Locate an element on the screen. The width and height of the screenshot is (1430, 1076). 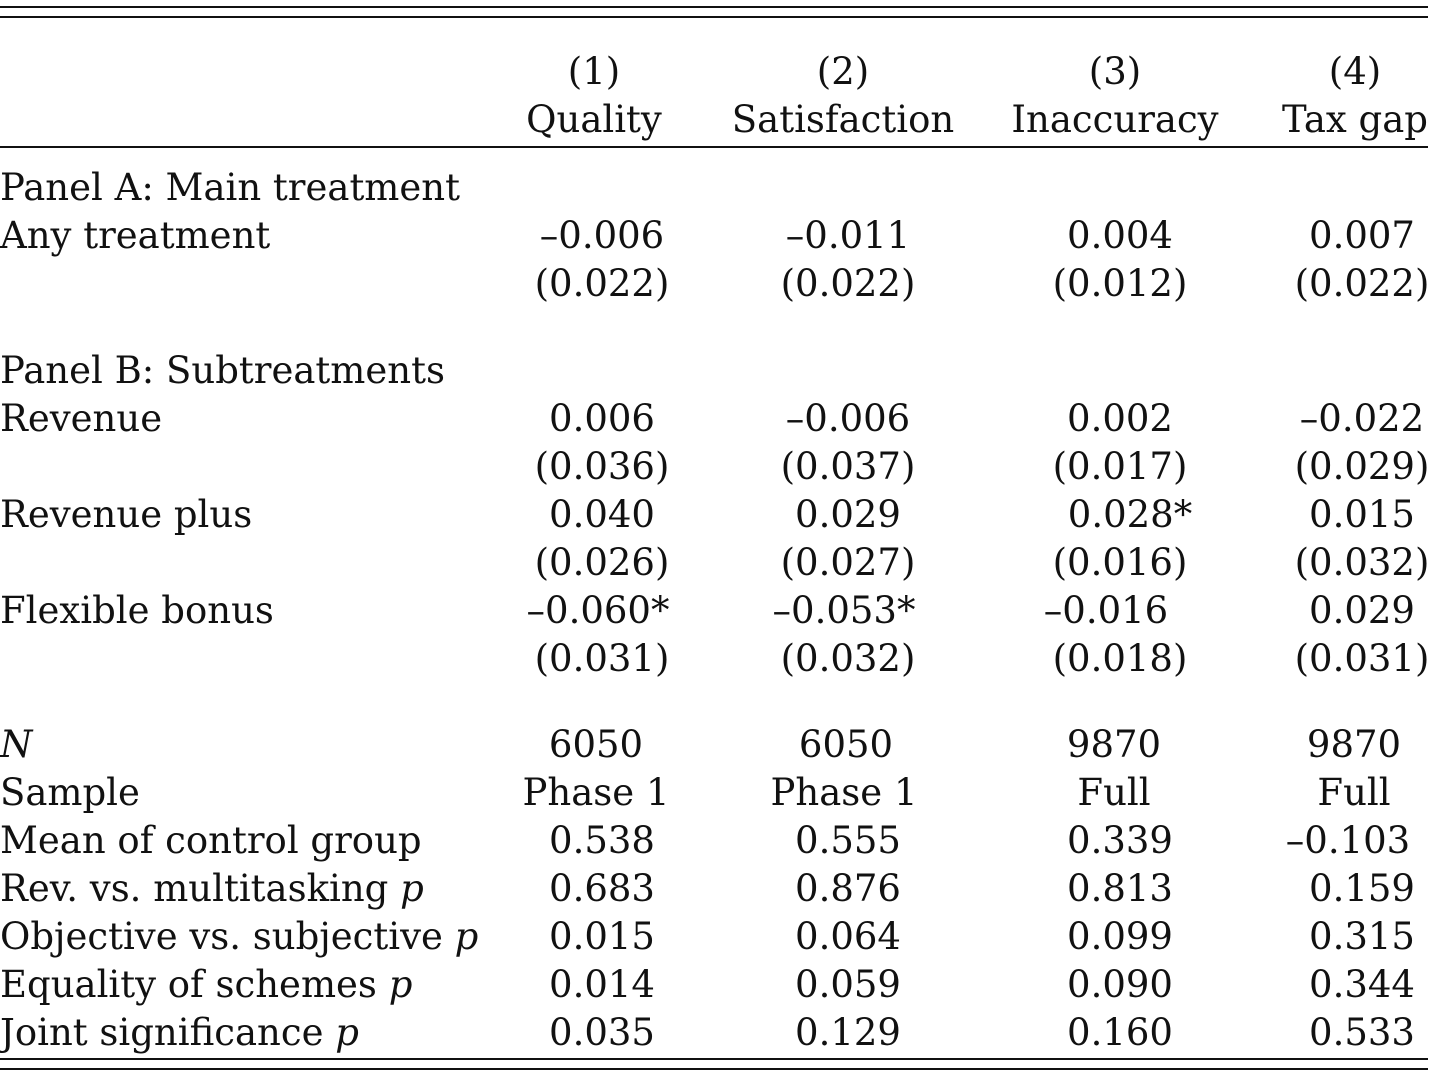
row-label: Revenue plus is located at coordinates (126, 514).